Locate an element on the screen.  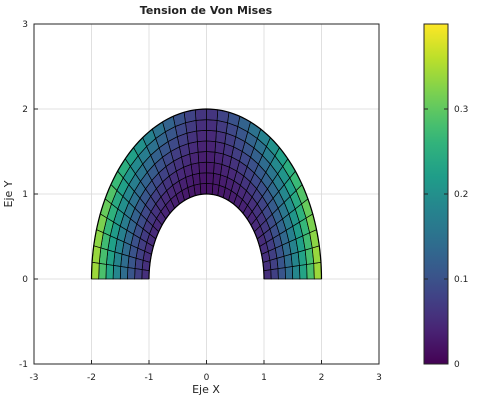
y-axis-ticks: -1 0 1 2 3 is located at coordinates (28, 195).